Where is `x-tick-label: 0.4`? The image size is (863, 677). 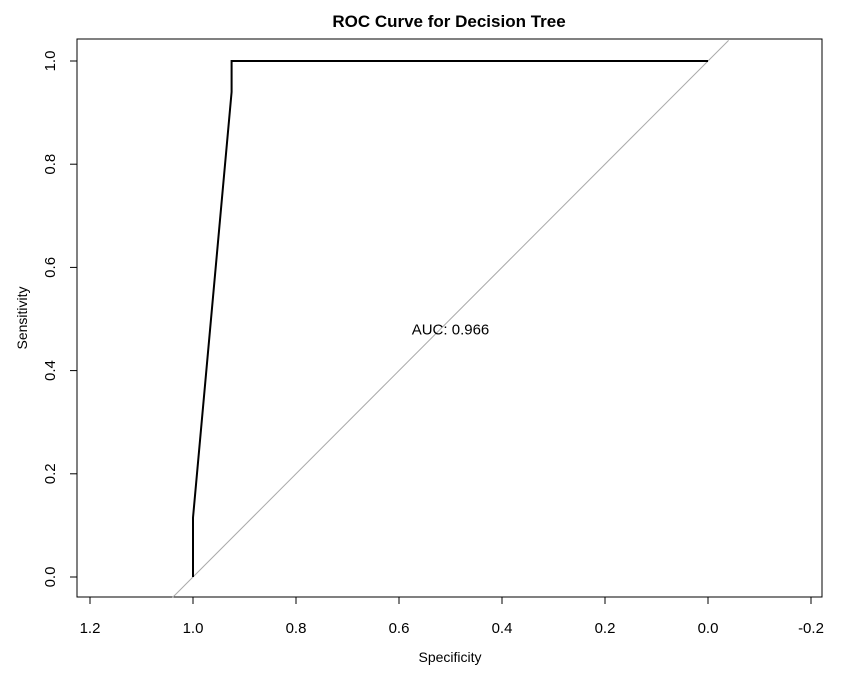
x-tick-label: 0.4 is located at coordinates (502, 628).